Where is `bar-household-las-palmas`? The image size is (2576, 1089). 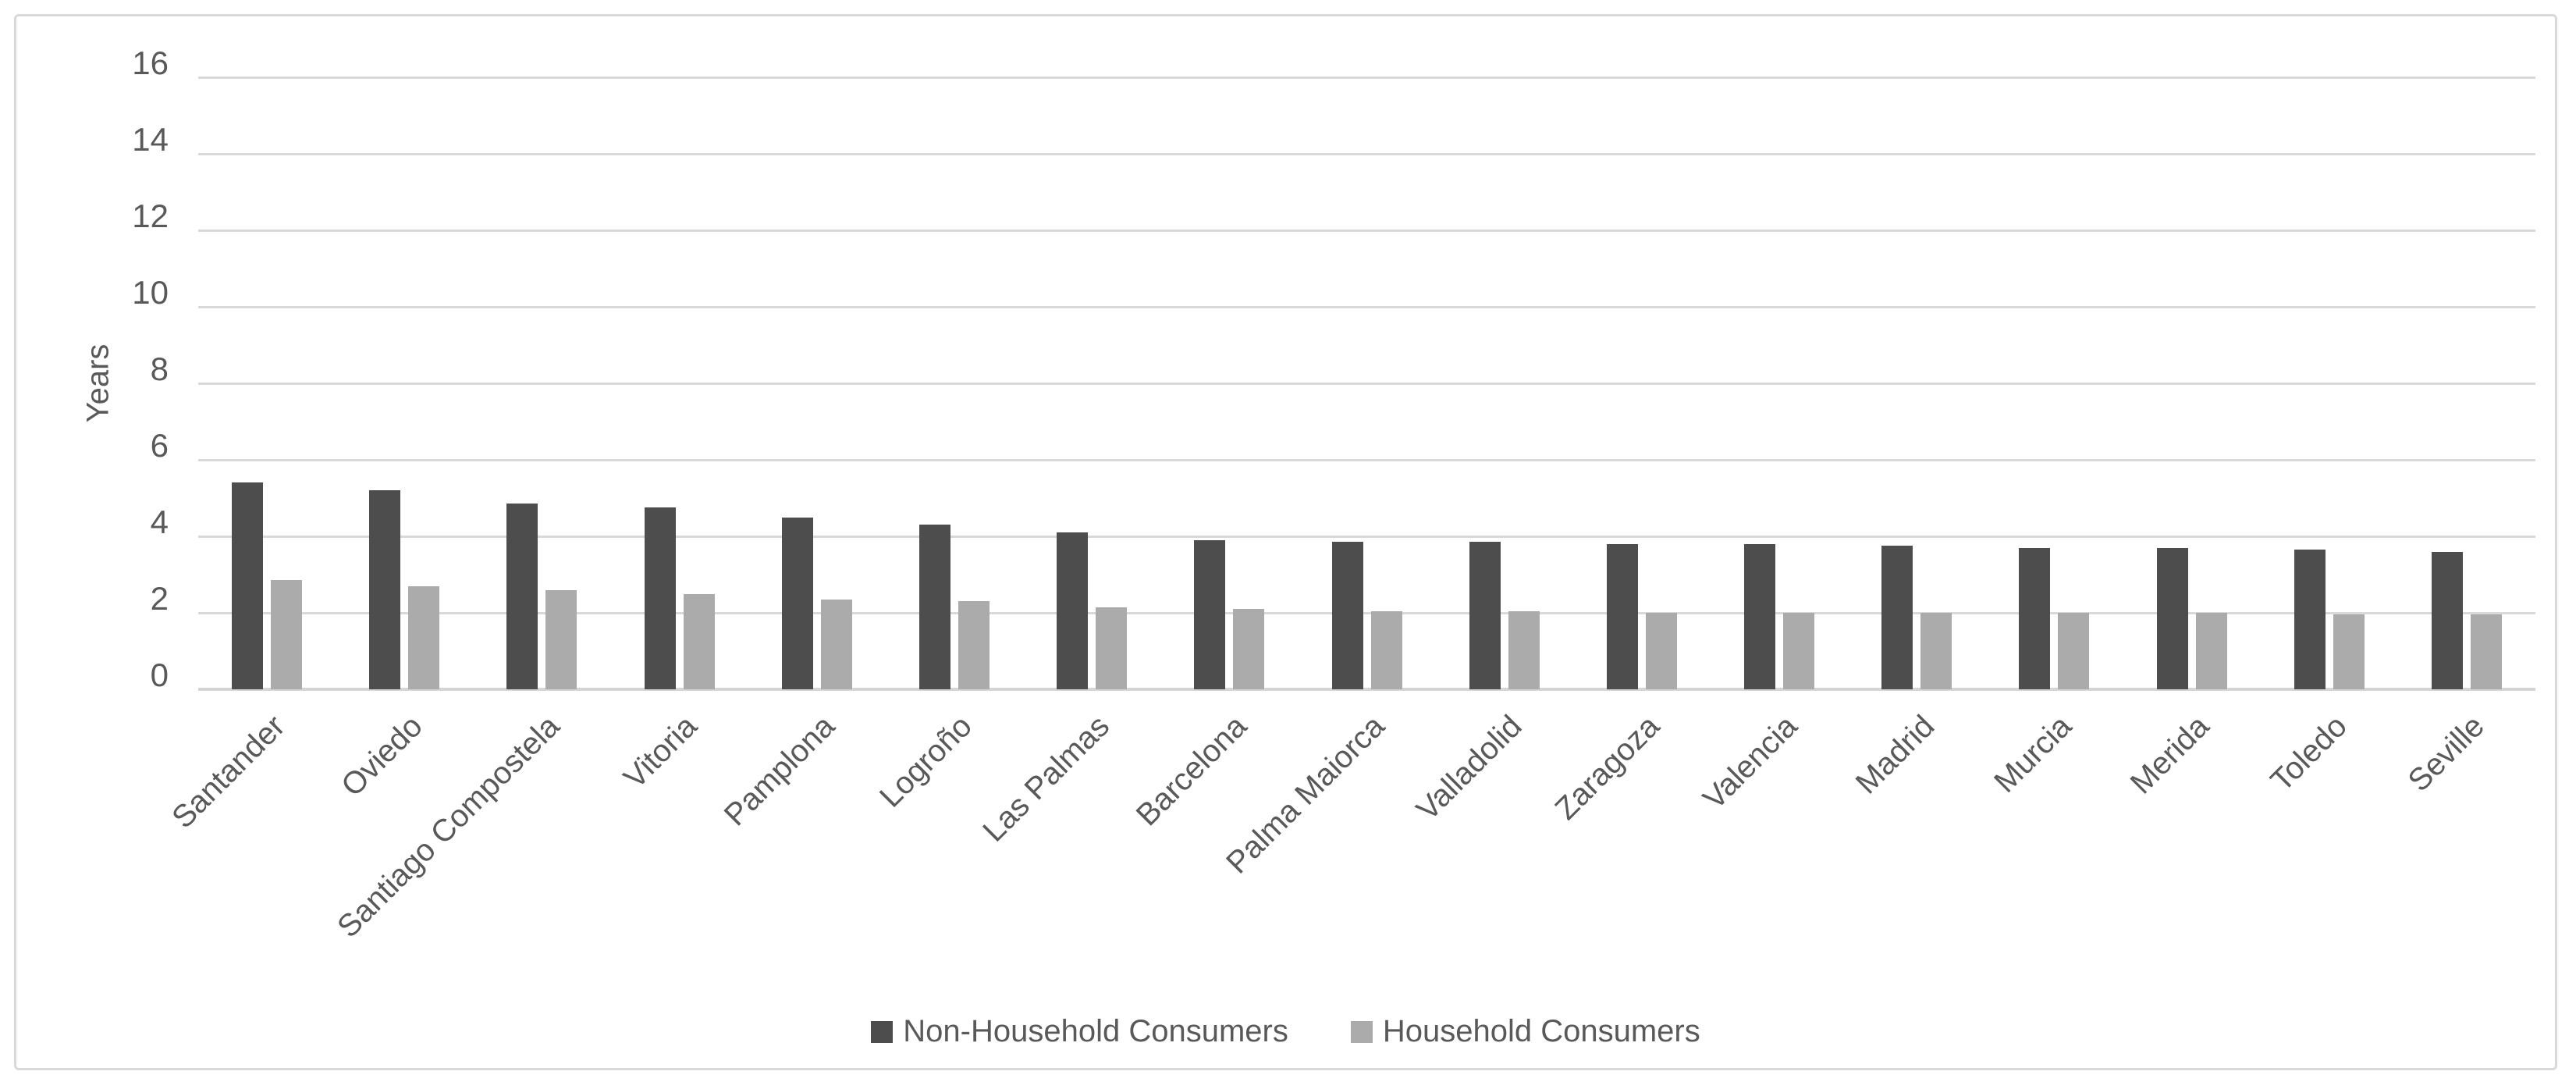 bar-household-las-palmas is located at coordinates (1112, 648).